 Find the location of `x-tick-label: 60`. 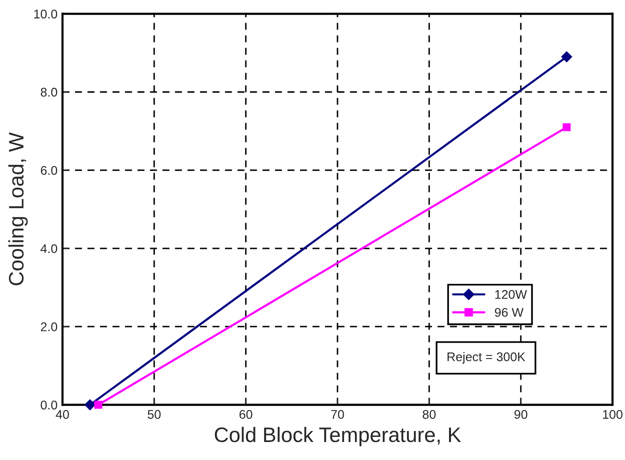

x-tick-label: 60 is located at coordinates (246, 414).